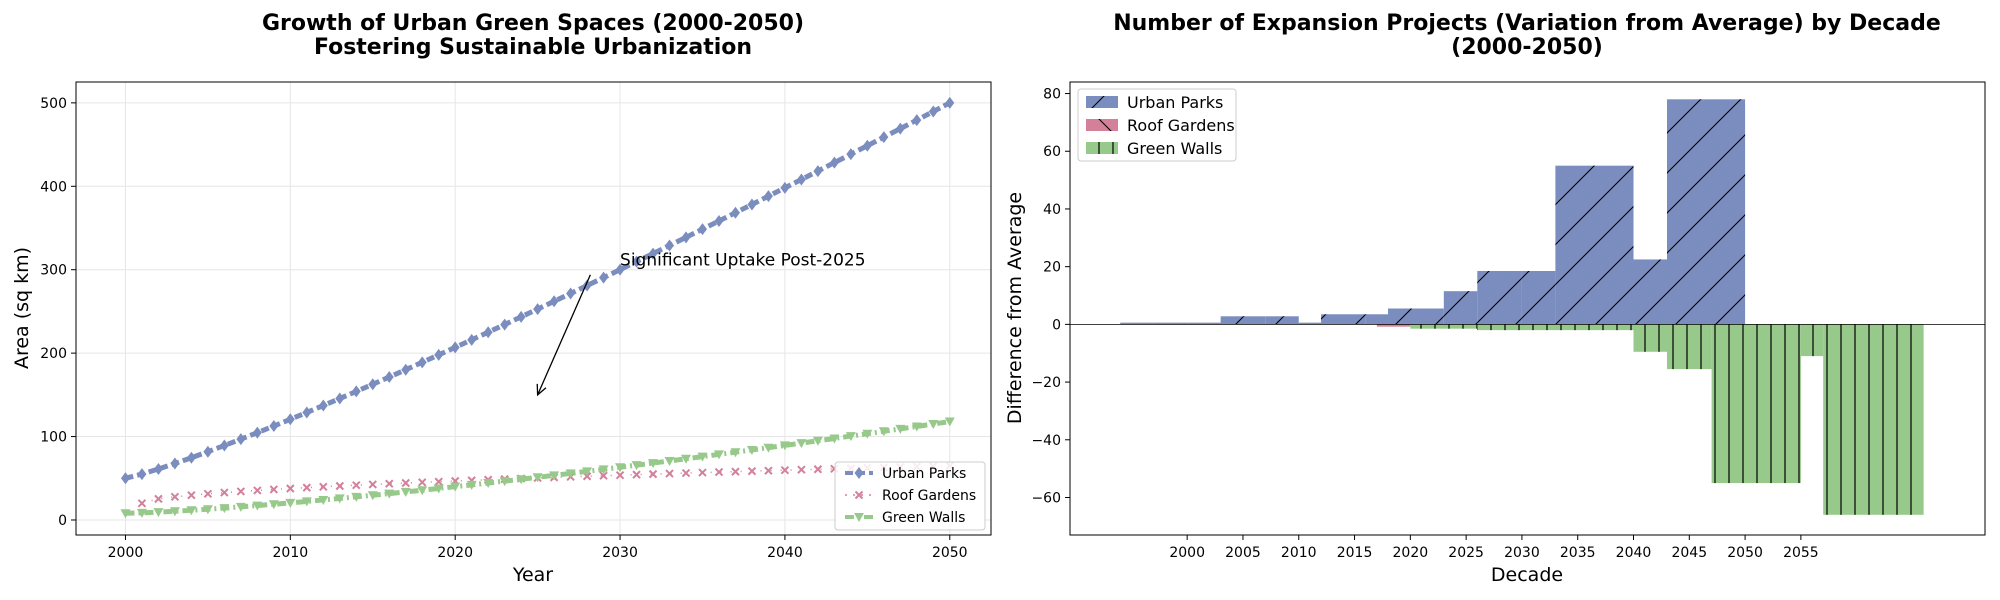 The height and width of the screenshot is (600, 2000). What do you see at coordinates (175, 463) in the screenshot?
I see `point-urban-parks-2003` at bounding box center [175, 463].